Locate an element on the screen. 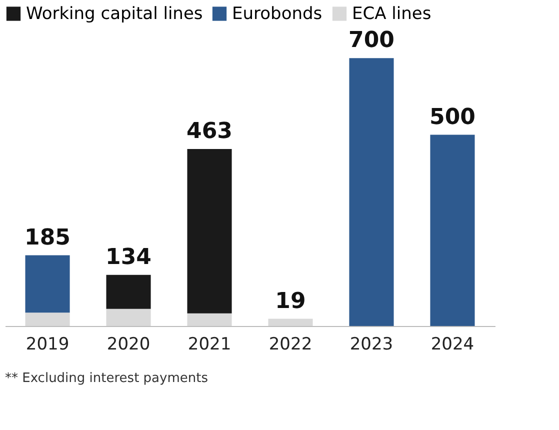 This screenshot has width=559, height=430. annotation: 134 is located at coordinates (129, 257).